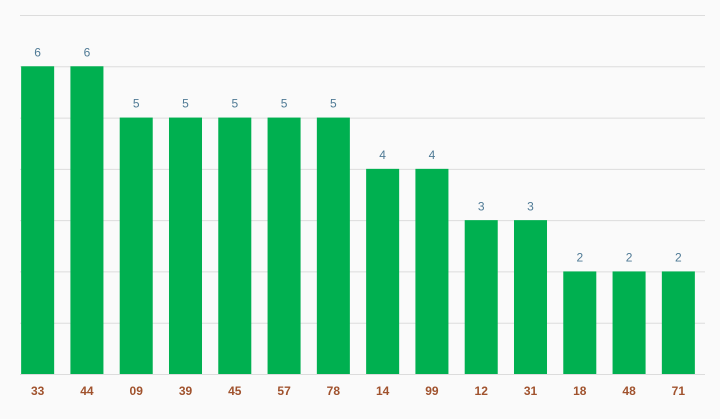 The height and width of the screenshot is (419, 720). I want to click on x-tick-label: 48, so click(629, 391).